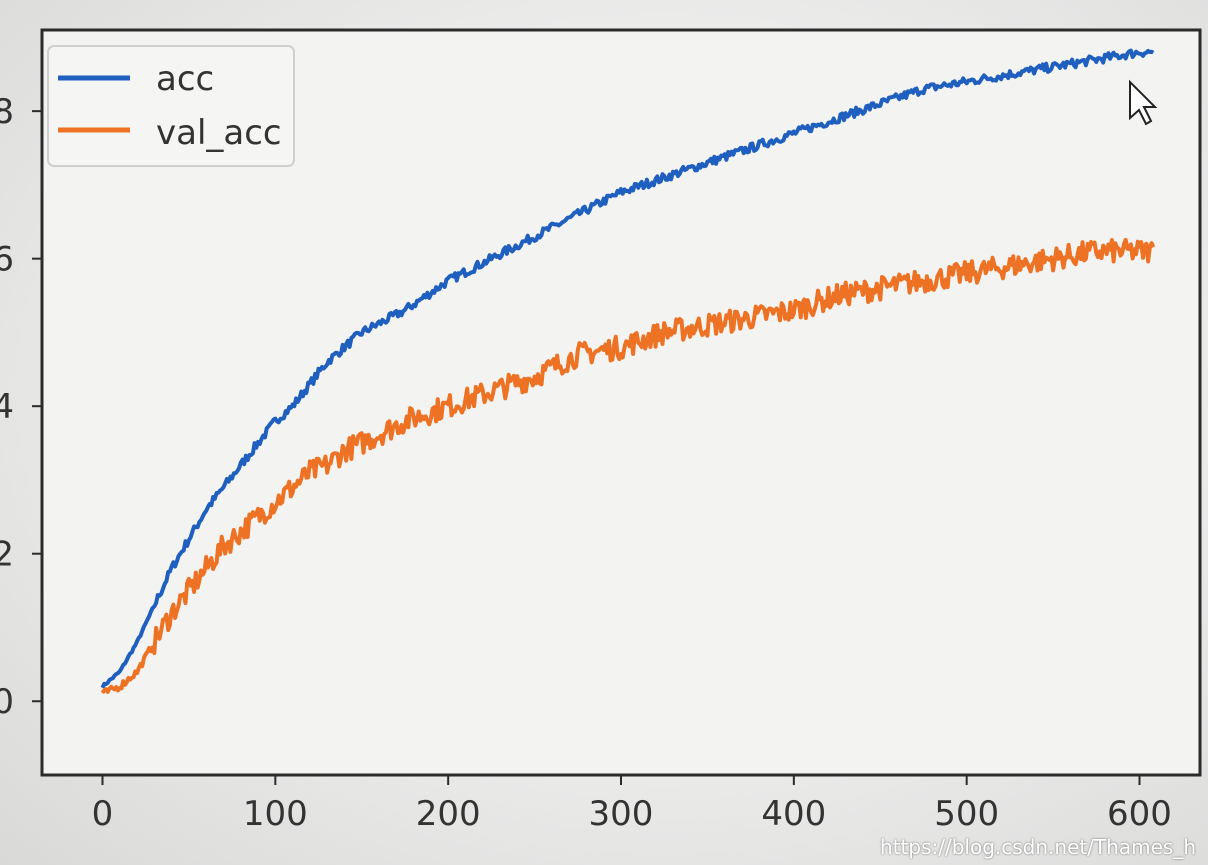 The height and width of the screenshot is (865, 1208). What do you see at coordinates (21, 407) in the screenshot?
I see `y-axis: 0 2 4 6 8` at bounding box center [21, 407].